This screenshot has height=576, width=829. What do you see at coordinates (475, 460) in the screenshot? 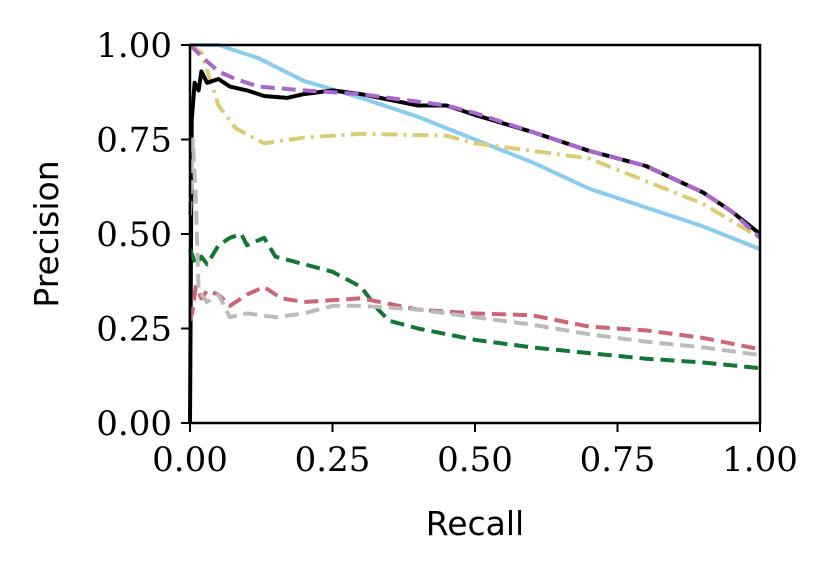
I see `x-tick-label: 0.50` at bounding box center [475, 460].